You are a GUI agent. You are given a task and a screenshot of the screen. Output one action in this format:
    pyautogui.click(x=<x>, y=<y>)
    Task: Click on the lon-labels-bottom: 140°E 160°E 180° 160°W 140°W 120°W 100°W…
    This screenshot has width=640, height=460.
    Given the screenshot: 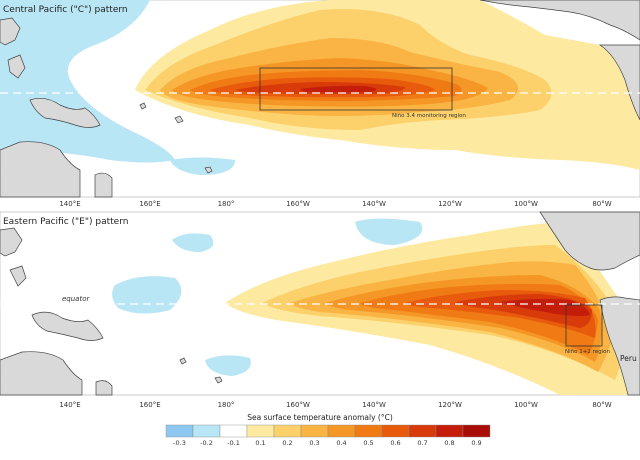 What is the action you would take?
    pyautogui.click(x=335, y=405)
    